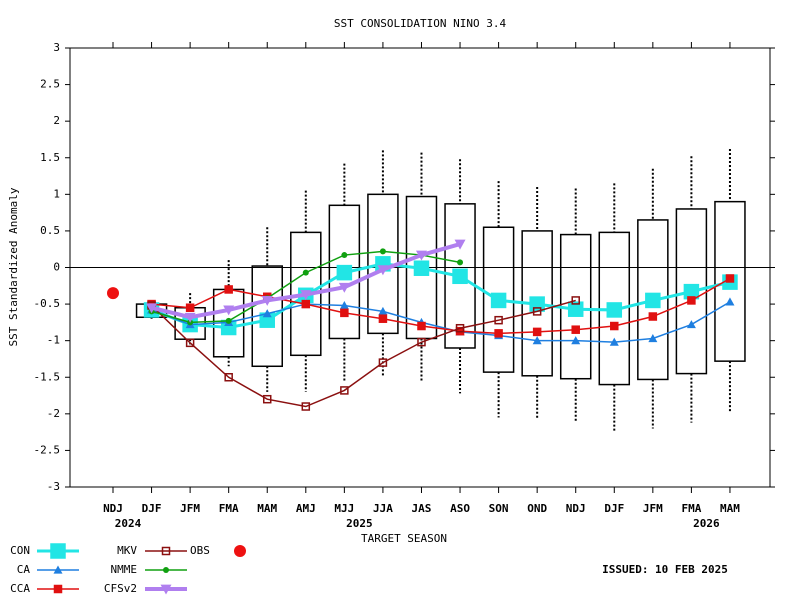 The width and height of the screenshot is (800, 600). Describe the element at coordinates (53, 413) in the screenshot. I see `y-tick-label: -2` at that location.